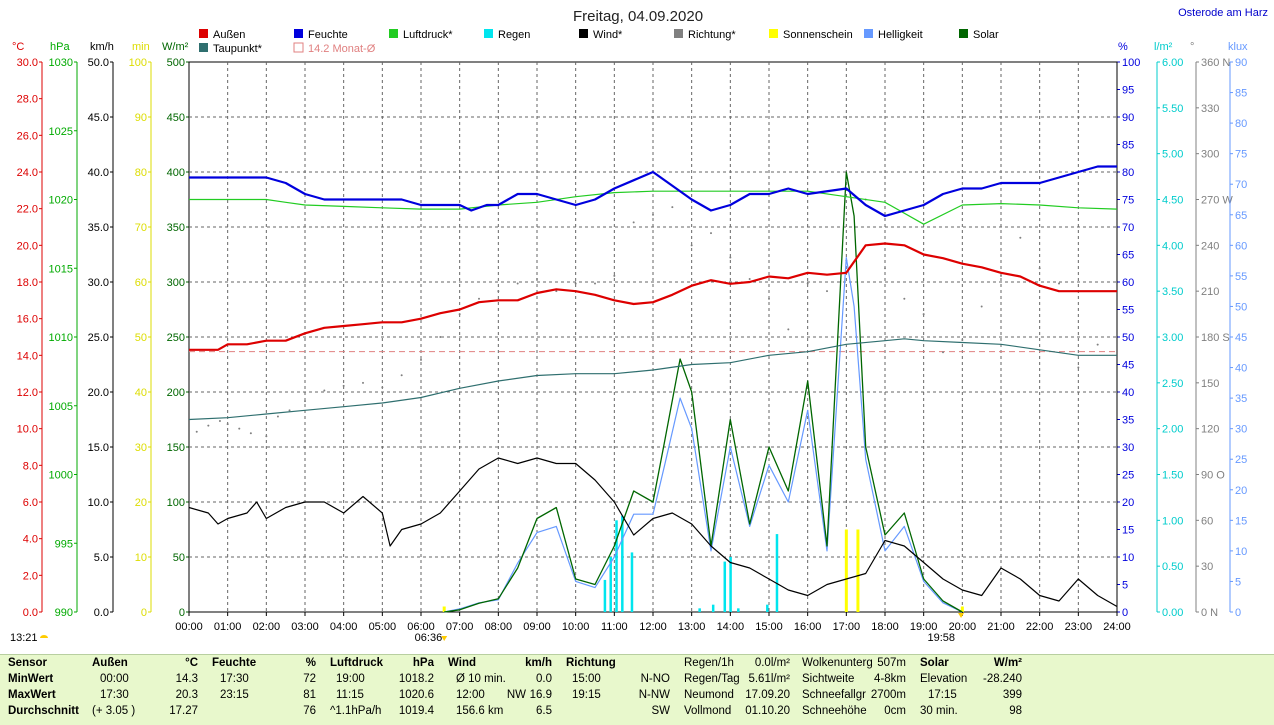 The height and width of the screenshot is (725, 1274). Describe the element at coordinates (487, 628) in the screenshot. I see `sun-markers: 13:21 06:36 19:58` at that location.